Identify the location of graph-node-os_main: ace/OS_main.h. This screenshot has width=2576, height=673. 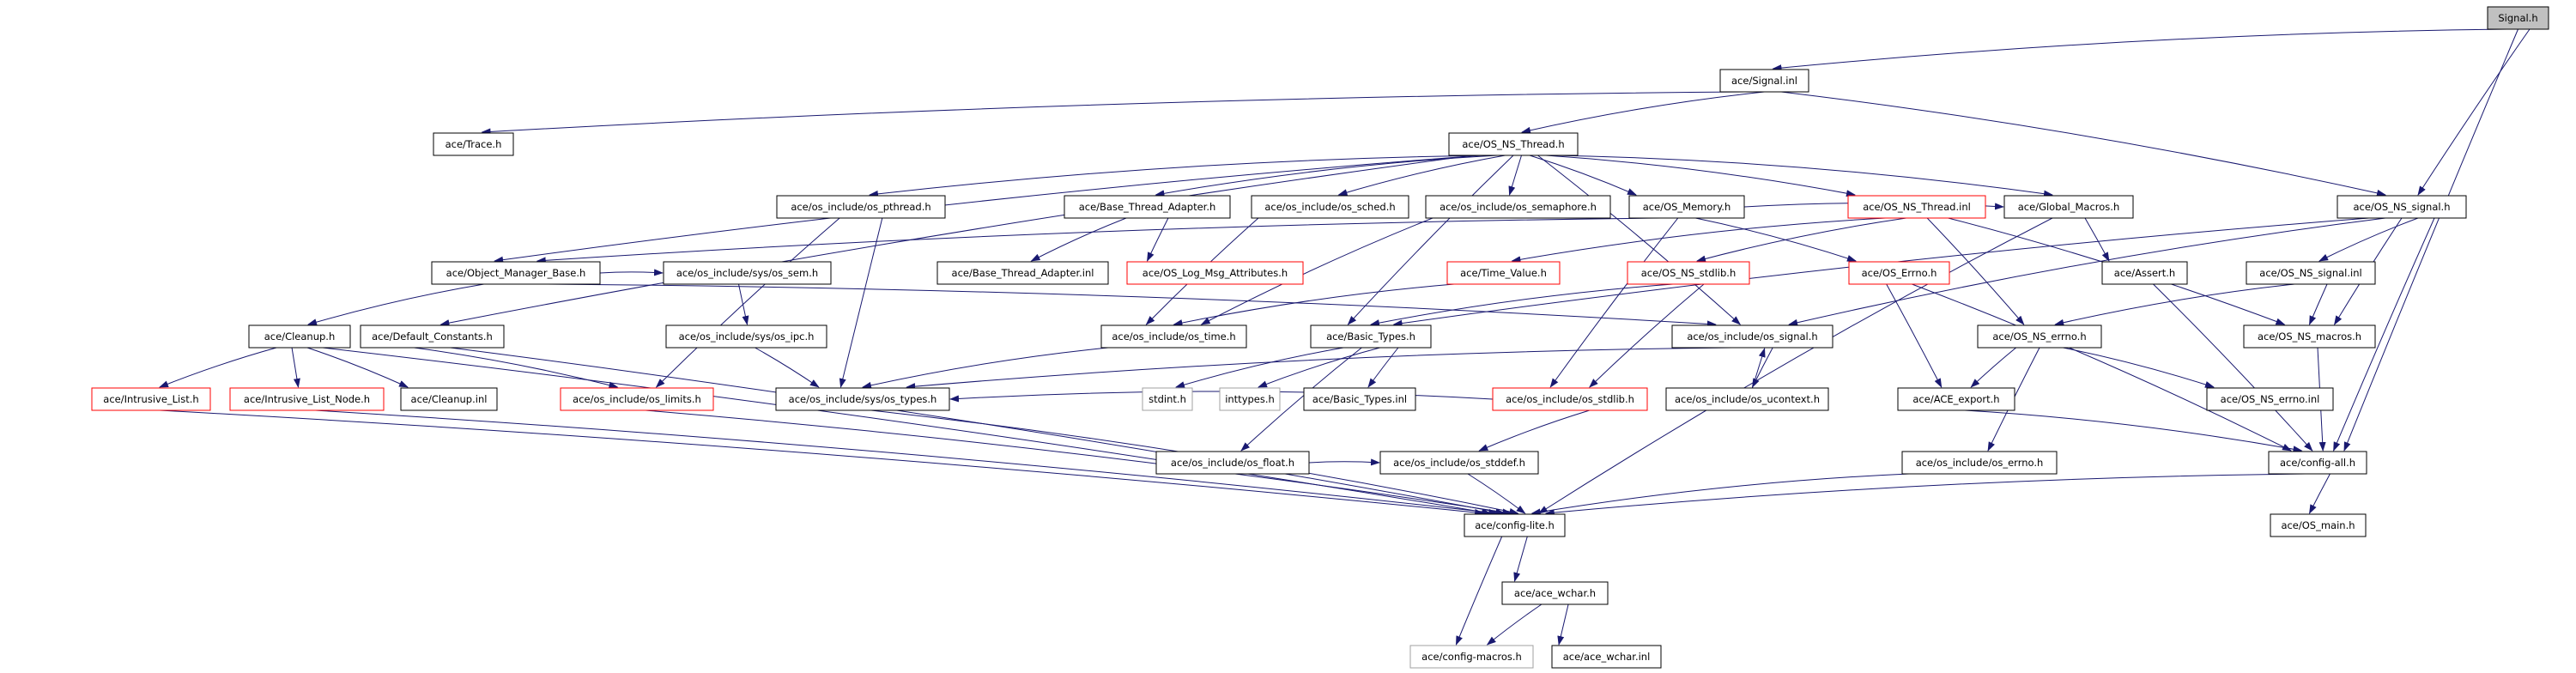
(2318, 525).